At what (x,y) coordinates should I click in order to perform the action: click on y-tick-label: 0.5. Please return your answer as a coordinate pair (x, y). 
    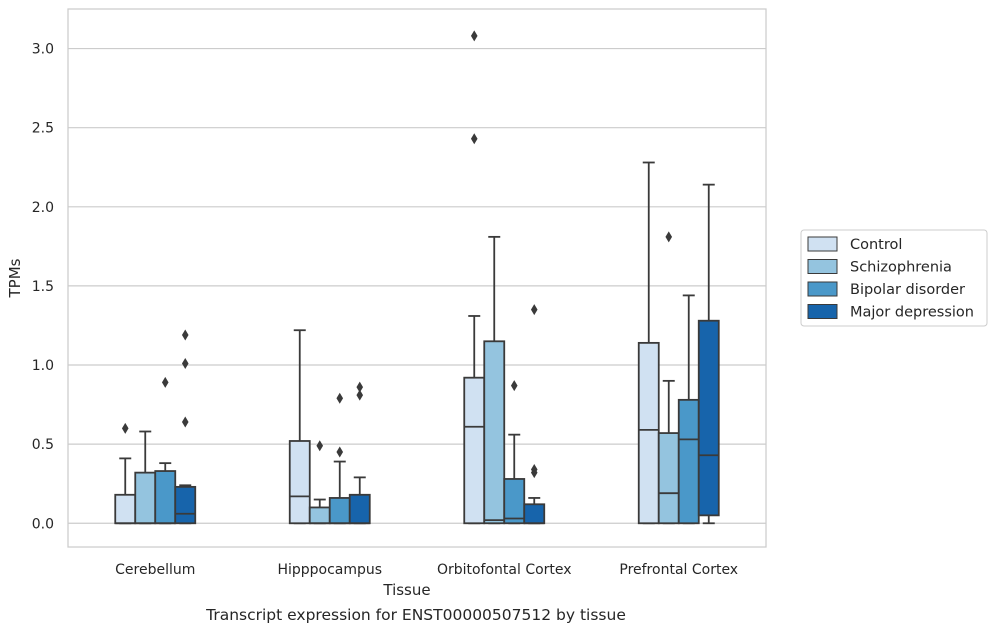
    Looking at the image, I should click on (43, 445).